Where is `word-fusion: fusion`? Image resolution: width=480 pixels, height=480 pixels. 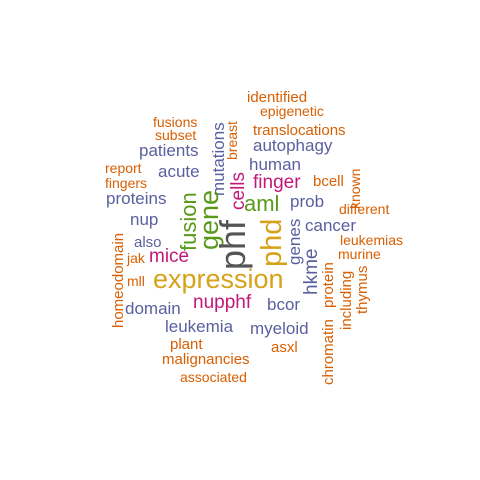 word-fusion: fusion is located at coordinates (188, 221).